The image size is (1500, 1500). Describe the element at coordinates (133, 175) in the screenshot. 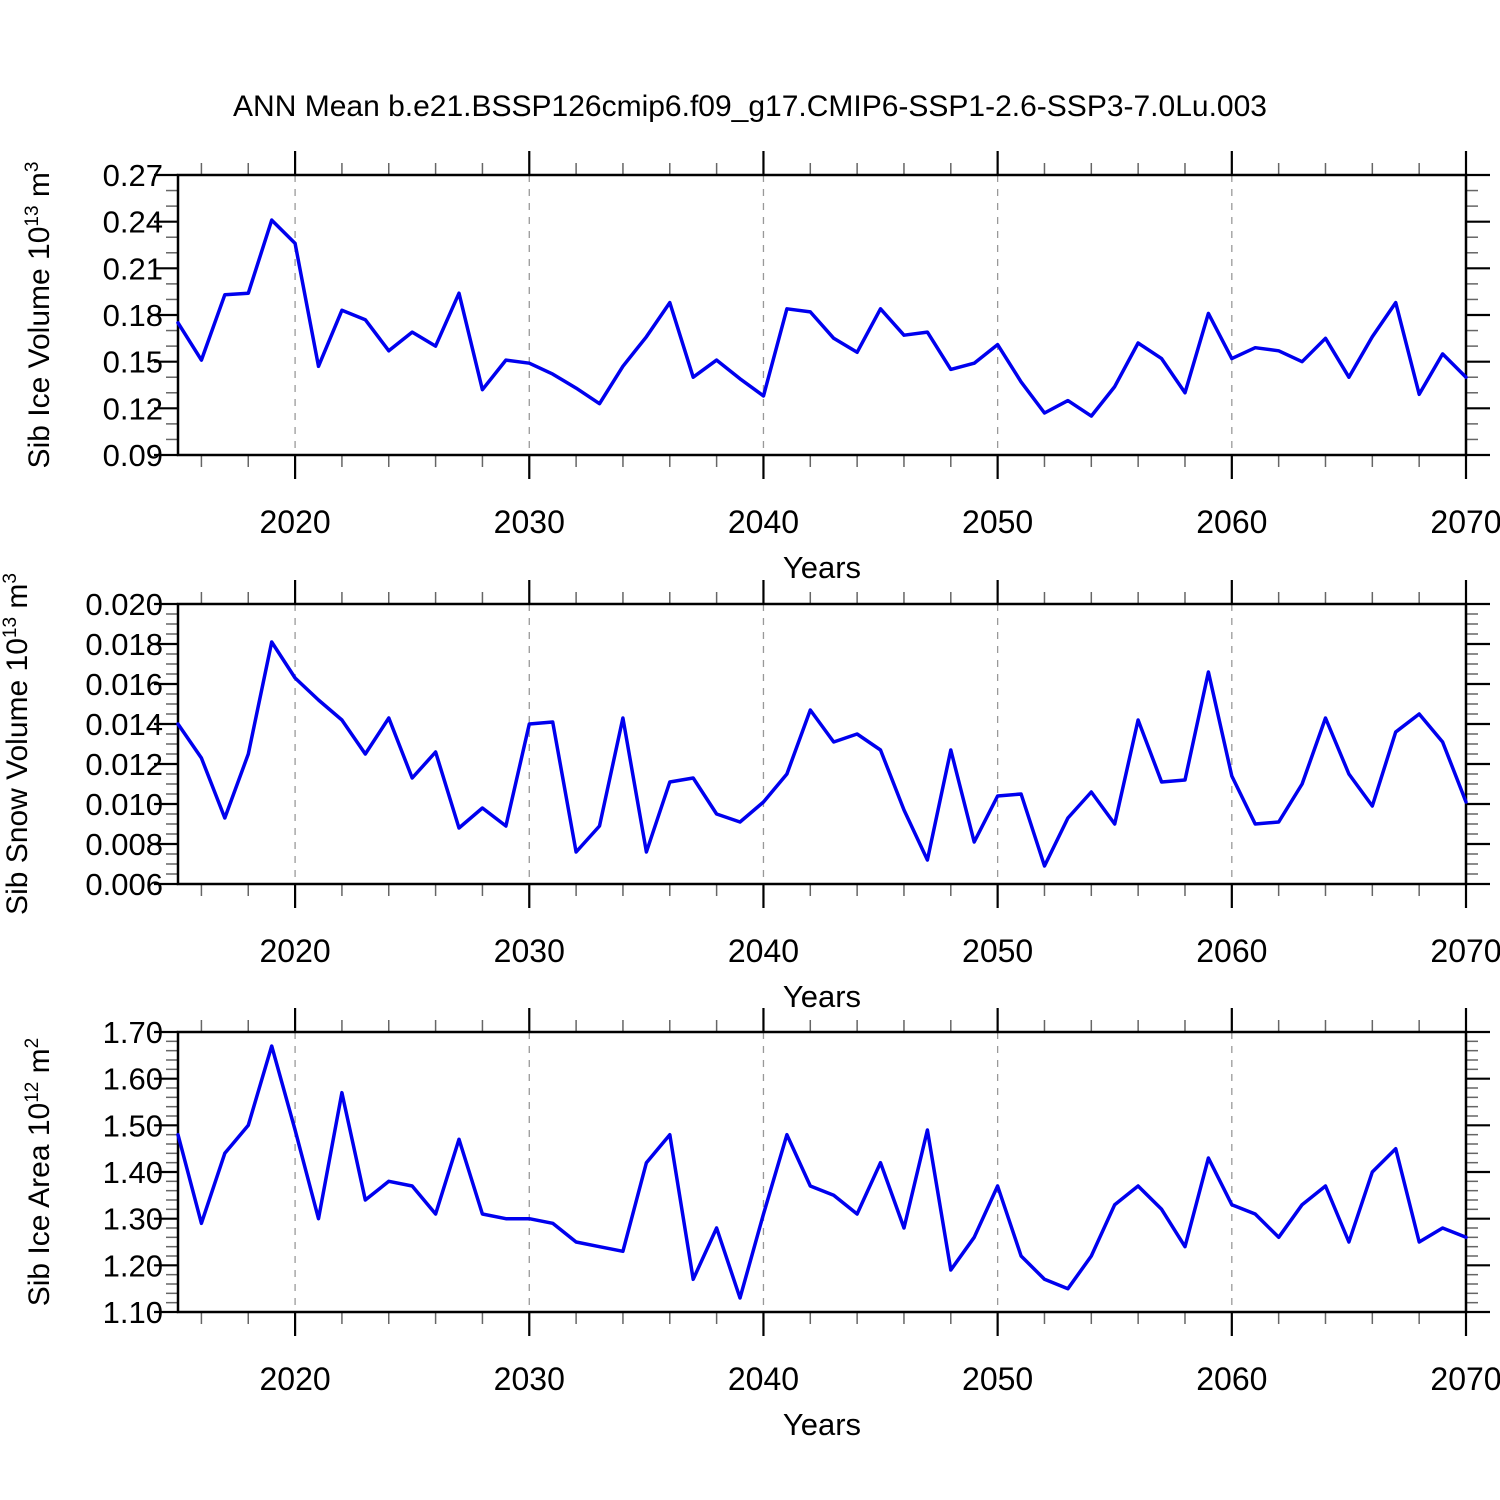

I see `y-tick-label: 0.27` at that location.